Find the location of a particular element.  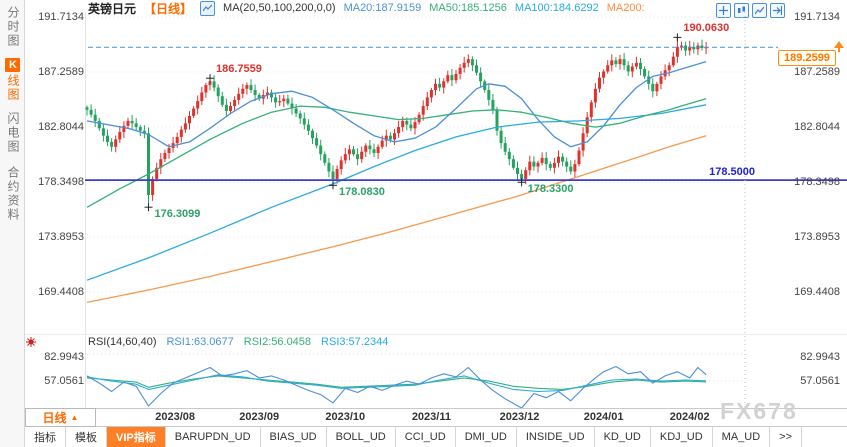

xaxis-row is located at coordinates (436, 417).